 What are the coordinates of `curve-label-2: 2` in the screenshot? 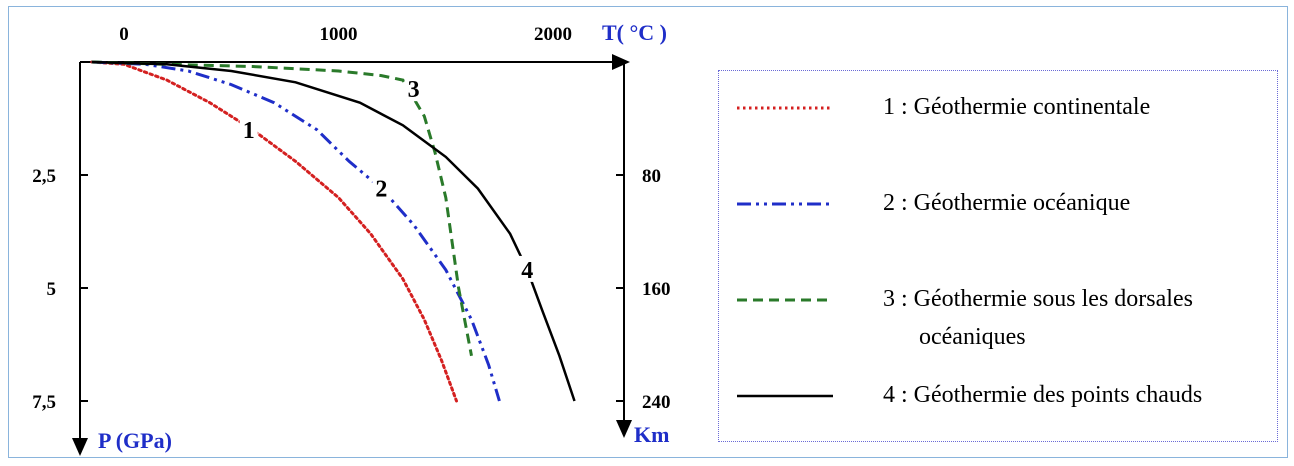 It's located at (381, 190).